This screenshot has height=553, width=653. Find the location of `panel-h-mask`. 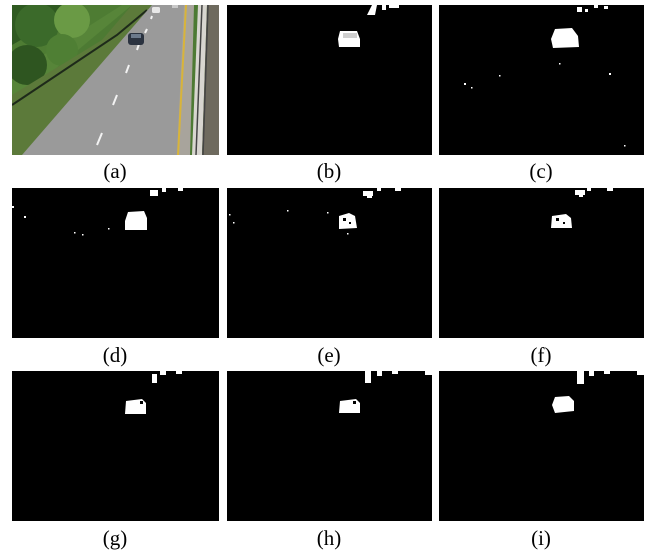

panel-h-mask is located at coordinates (329, 446).